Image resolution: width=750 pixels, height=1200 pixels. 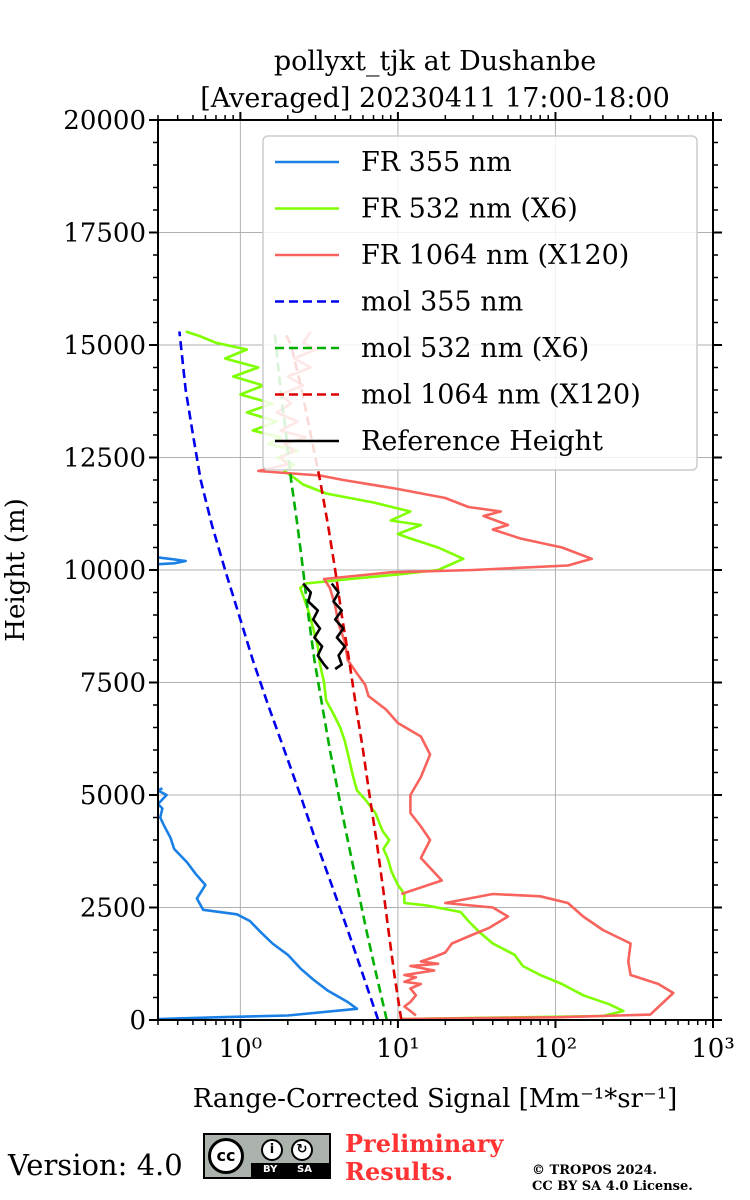 I want to click on series-line-fr-1064-nm-x120, so click(x=538, y=956).